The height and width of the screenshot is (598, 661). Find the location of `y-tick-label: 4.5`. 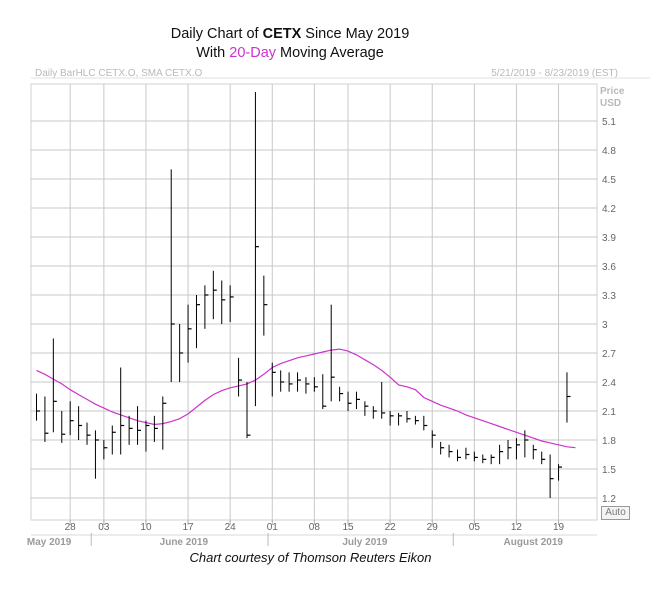

y-tick-label: 4.5 is located at coordinates (609, 180).